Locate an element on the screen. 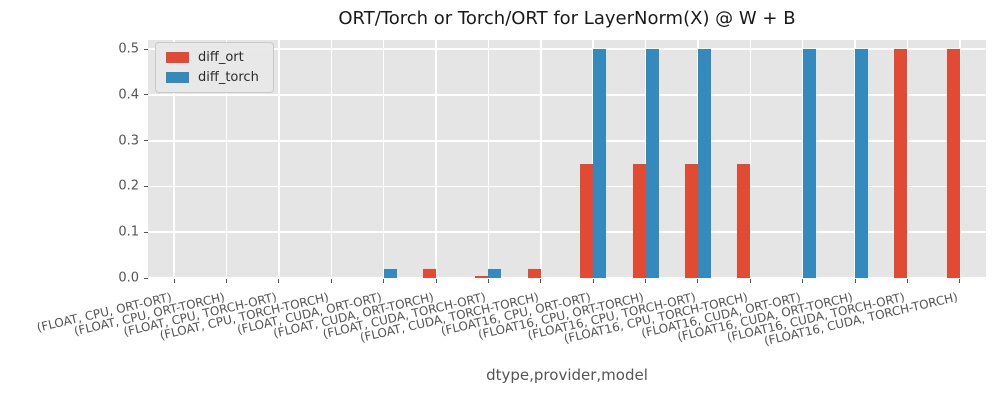  legend-item-diff-torch: diff_torch is located at coordinates (212, 77).